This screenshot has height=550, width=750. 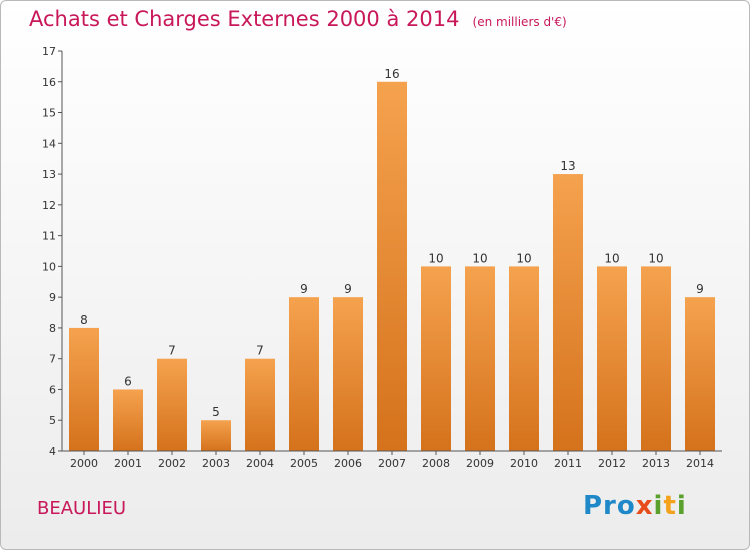 What do you see at coordinates (260, 351) in the screenshot?
I see `data-label-2004: 7` at bounding box center [260, 351].